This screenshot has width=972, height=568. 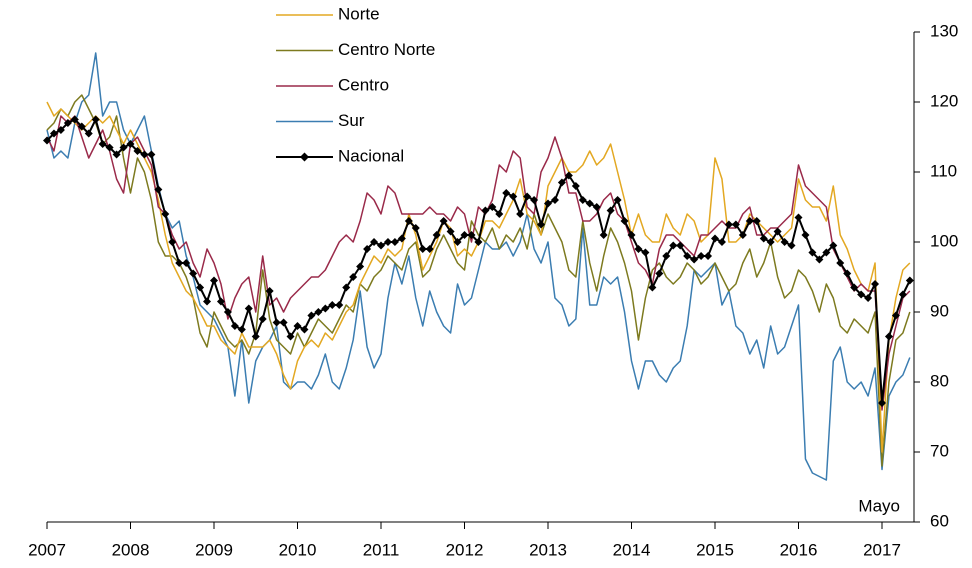 I want to click on x-tick-label: 2009, so click(x=214, y=549).